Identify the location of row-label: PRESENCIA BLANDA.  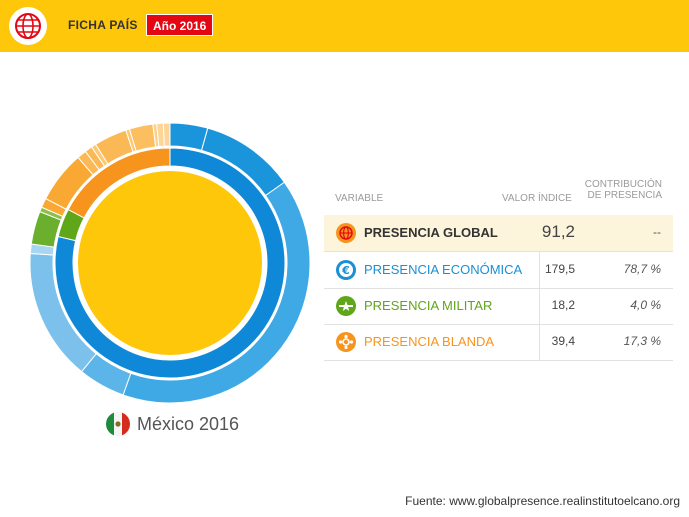
(429, 341).